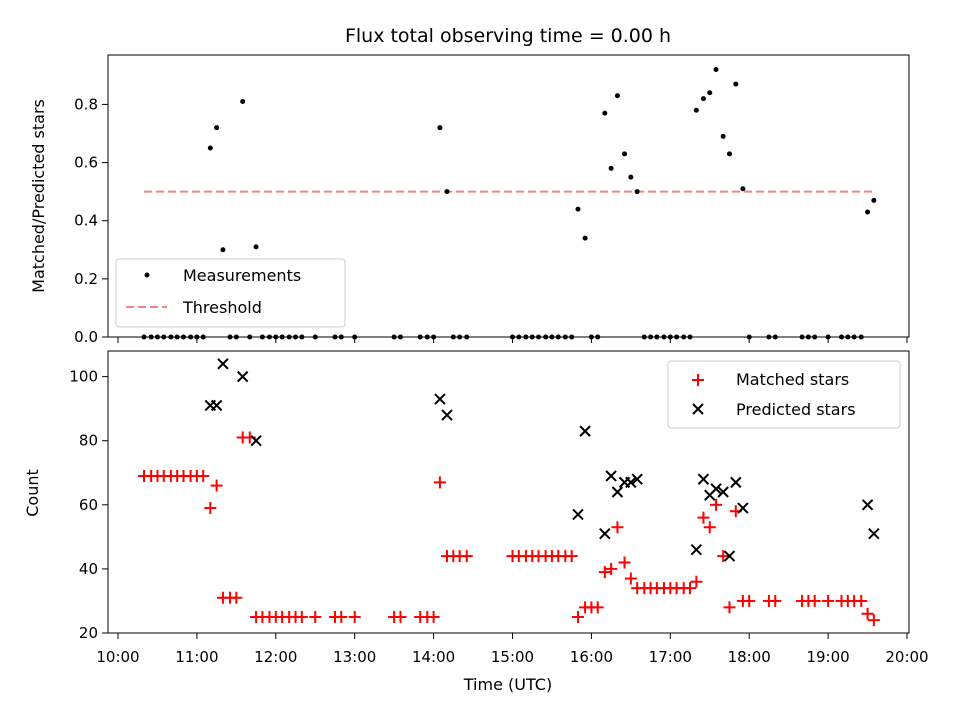  What do you see at coordinates (86, 279) in the screenshot?
I see `top-y-tick-label: 0.2` at bounding box center [86, 279].